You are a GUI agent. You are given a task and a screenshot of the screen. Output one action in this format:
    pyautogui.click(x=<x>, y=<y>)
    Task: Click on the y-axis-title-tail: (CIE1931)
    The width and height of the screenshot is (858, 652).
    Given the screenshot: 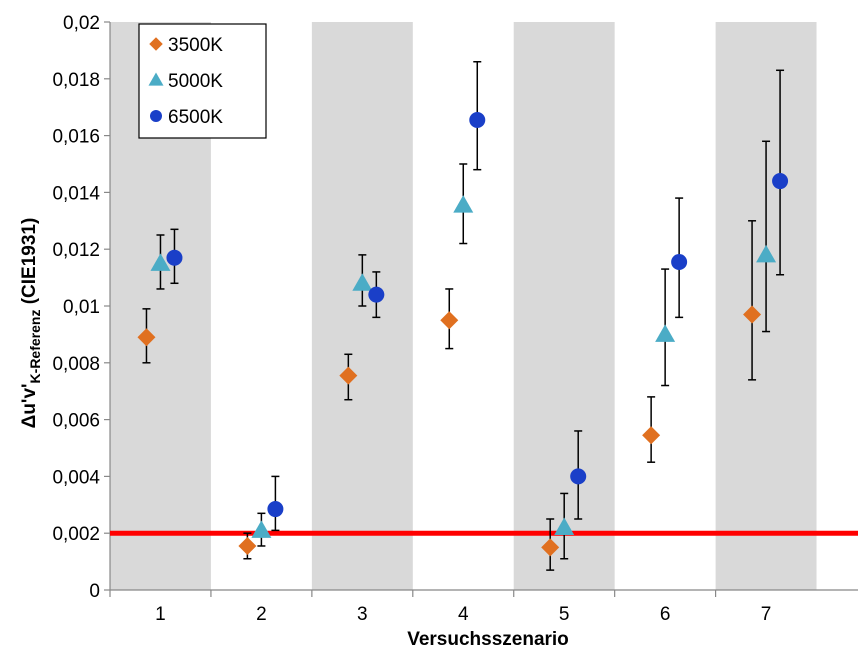 What is the action you would take?
    pyautogui.click(x=29, y=264)
    